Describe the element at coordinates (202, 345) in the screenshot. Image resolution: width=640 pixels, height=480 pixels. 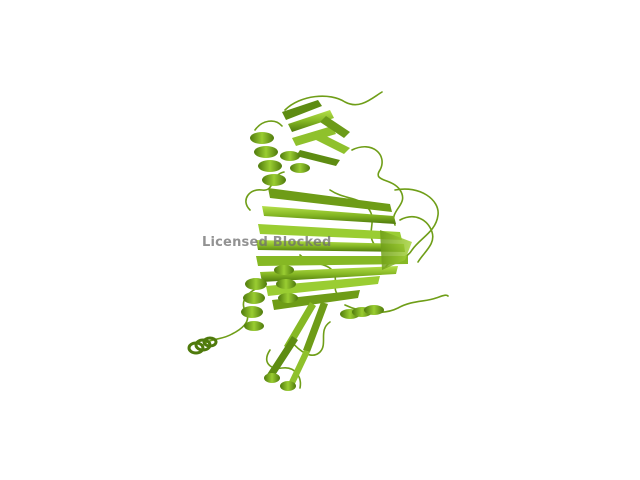
I see `terminal-helix` at that location.